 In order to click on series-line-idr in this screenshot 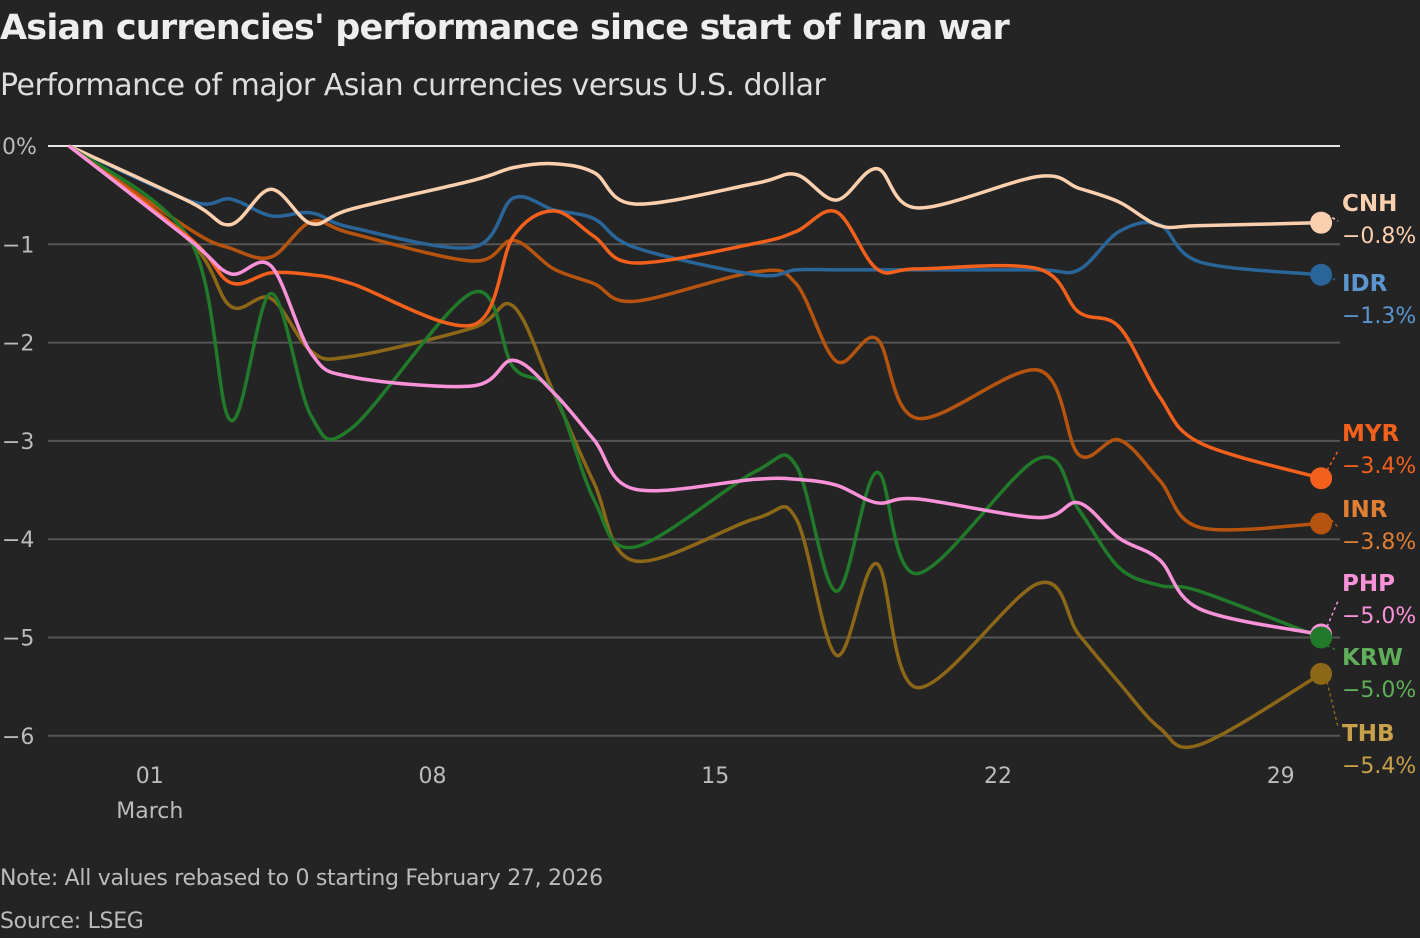, I will do `click(695, 211)`.